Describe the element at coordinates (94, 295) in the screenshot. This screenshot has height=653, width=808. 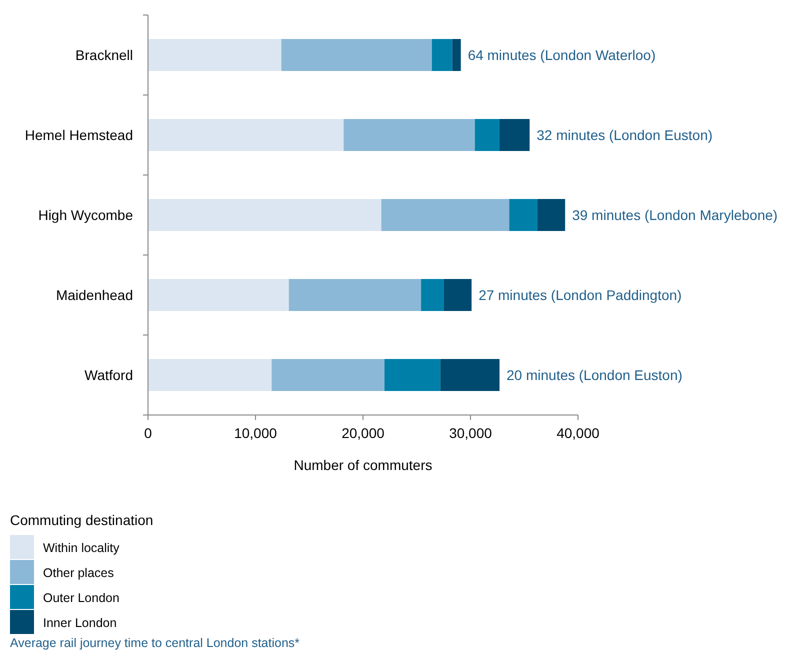
I see `y-tick-label: Maidenhead` at that location.